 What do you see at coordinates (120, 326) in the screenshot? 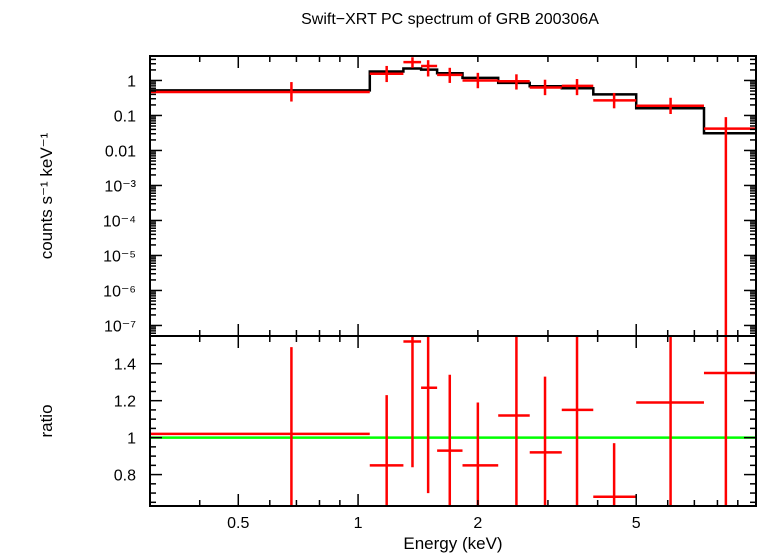
I see `y-tick-label: 10⁻⁷` at bounding box center [120, 326].